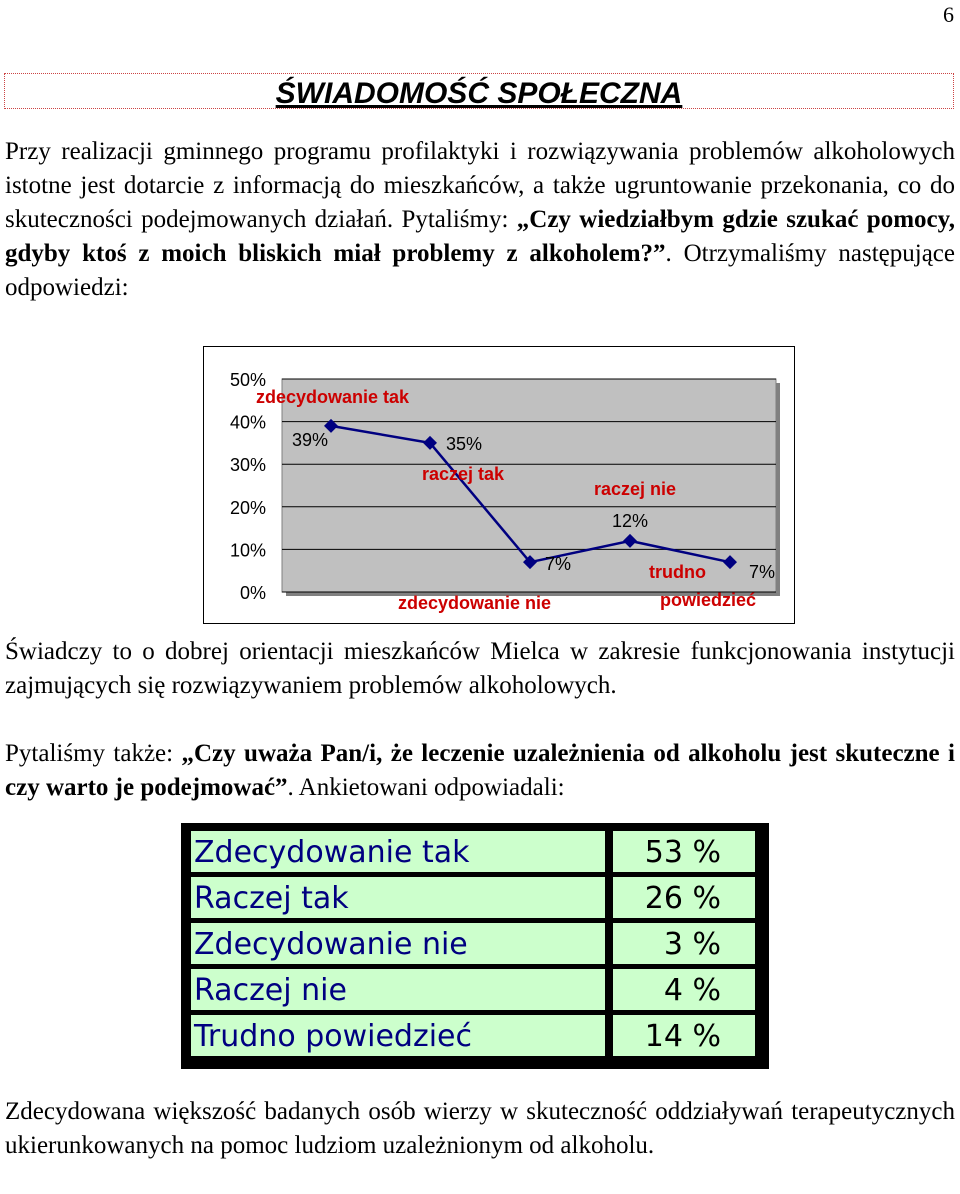 The image size is (960, 1194). Describe the element at coordinates (464, 444) in the screenshot. I see `data-value-label: 35%` at that location.